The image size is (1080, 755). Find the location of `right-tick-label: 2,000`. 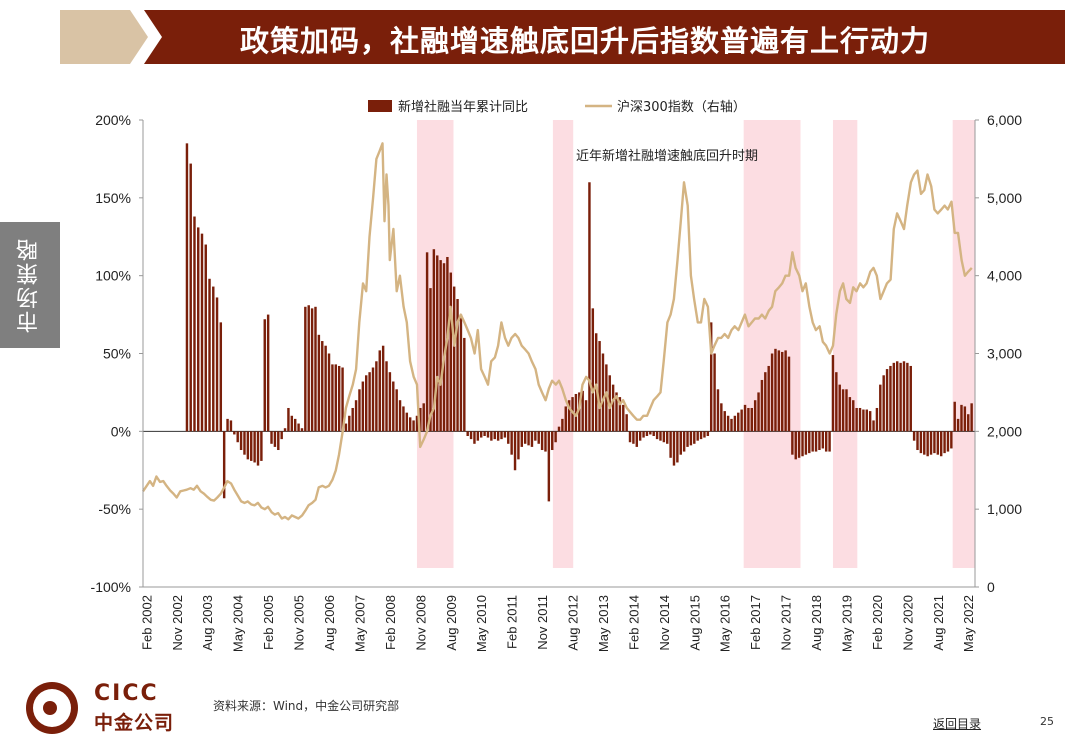

right-tick-label: 2,000 is located at coordinates (1004, 431).